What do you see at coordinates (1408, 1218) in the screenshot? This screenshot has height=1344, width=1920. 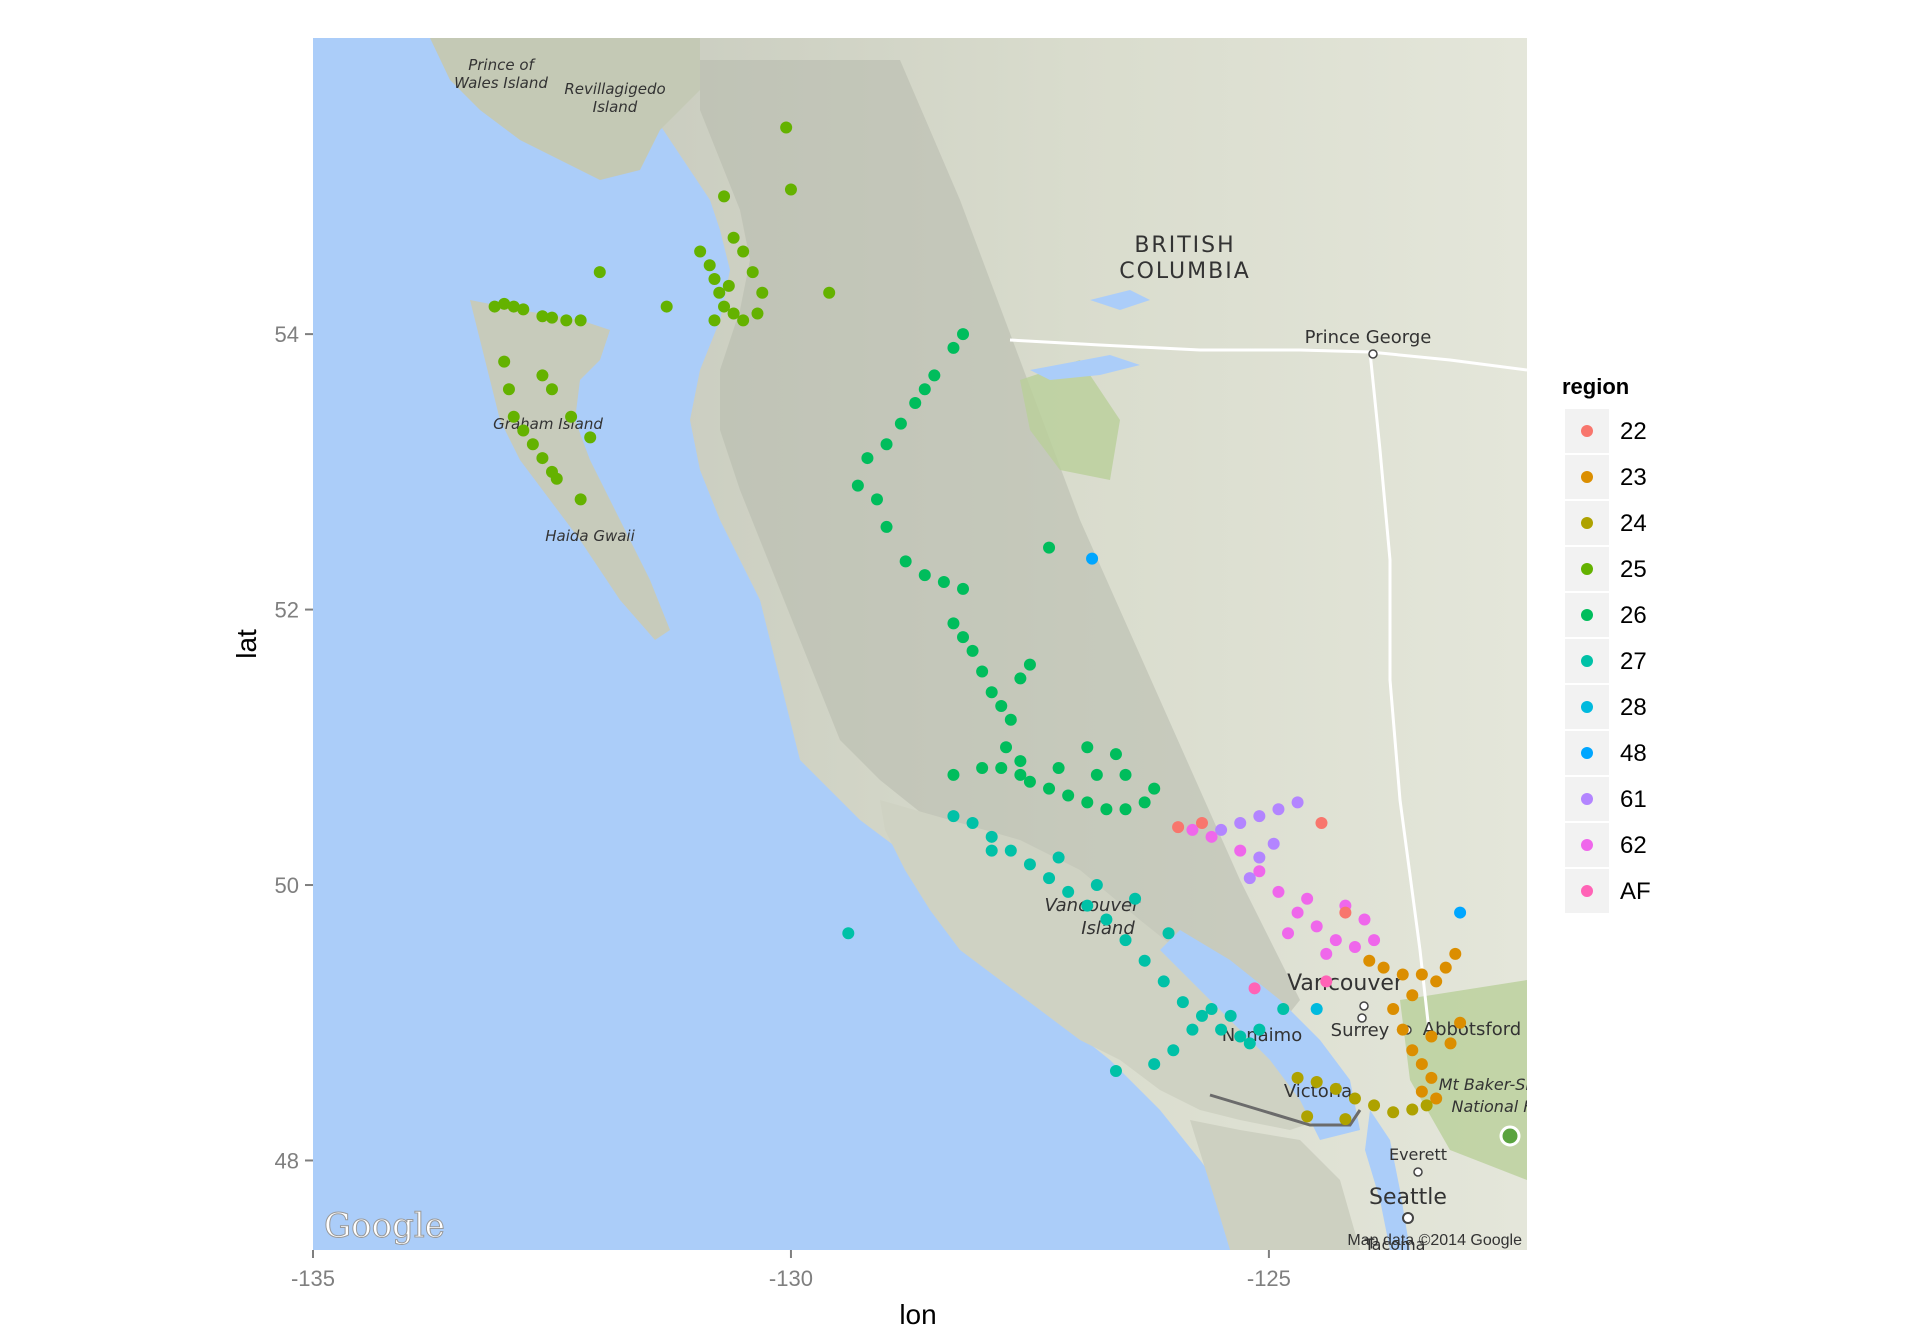 I see `city-dot-icon` at bounding box center [1408, 1218].